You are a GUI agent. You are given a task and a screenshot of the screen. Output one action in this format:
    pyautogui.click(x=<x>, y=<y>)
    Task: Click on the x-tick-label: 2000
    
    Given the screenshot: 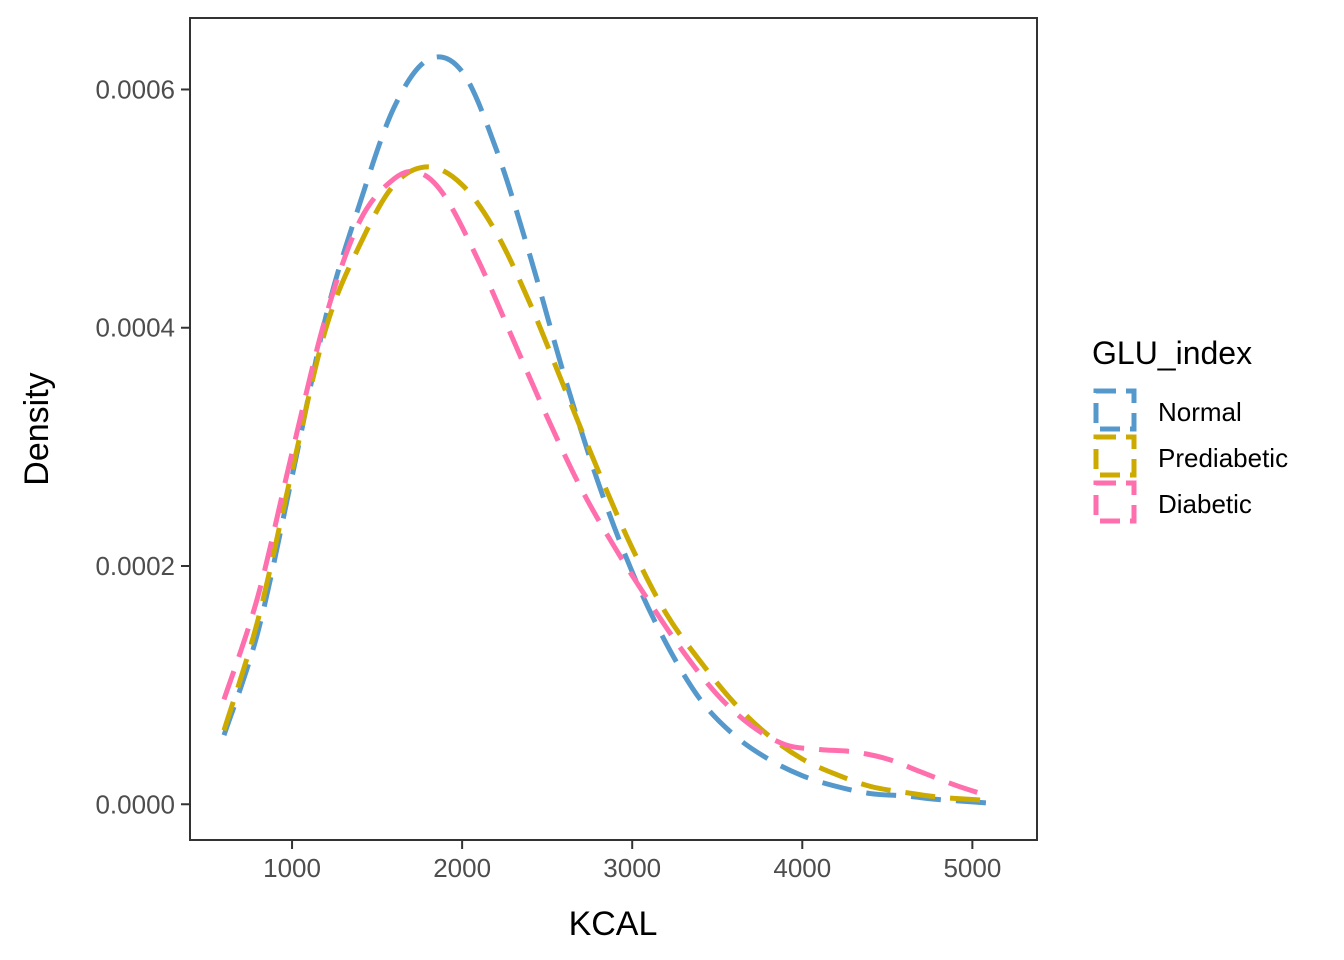 What is the action you would take?
    pyautogui.click(x=462, y=868)
    